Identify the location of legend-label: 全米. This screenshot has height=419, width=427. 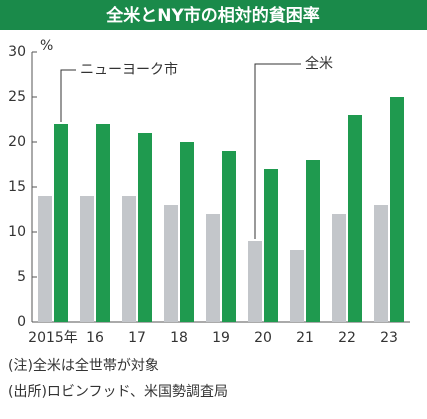
(319, 63).